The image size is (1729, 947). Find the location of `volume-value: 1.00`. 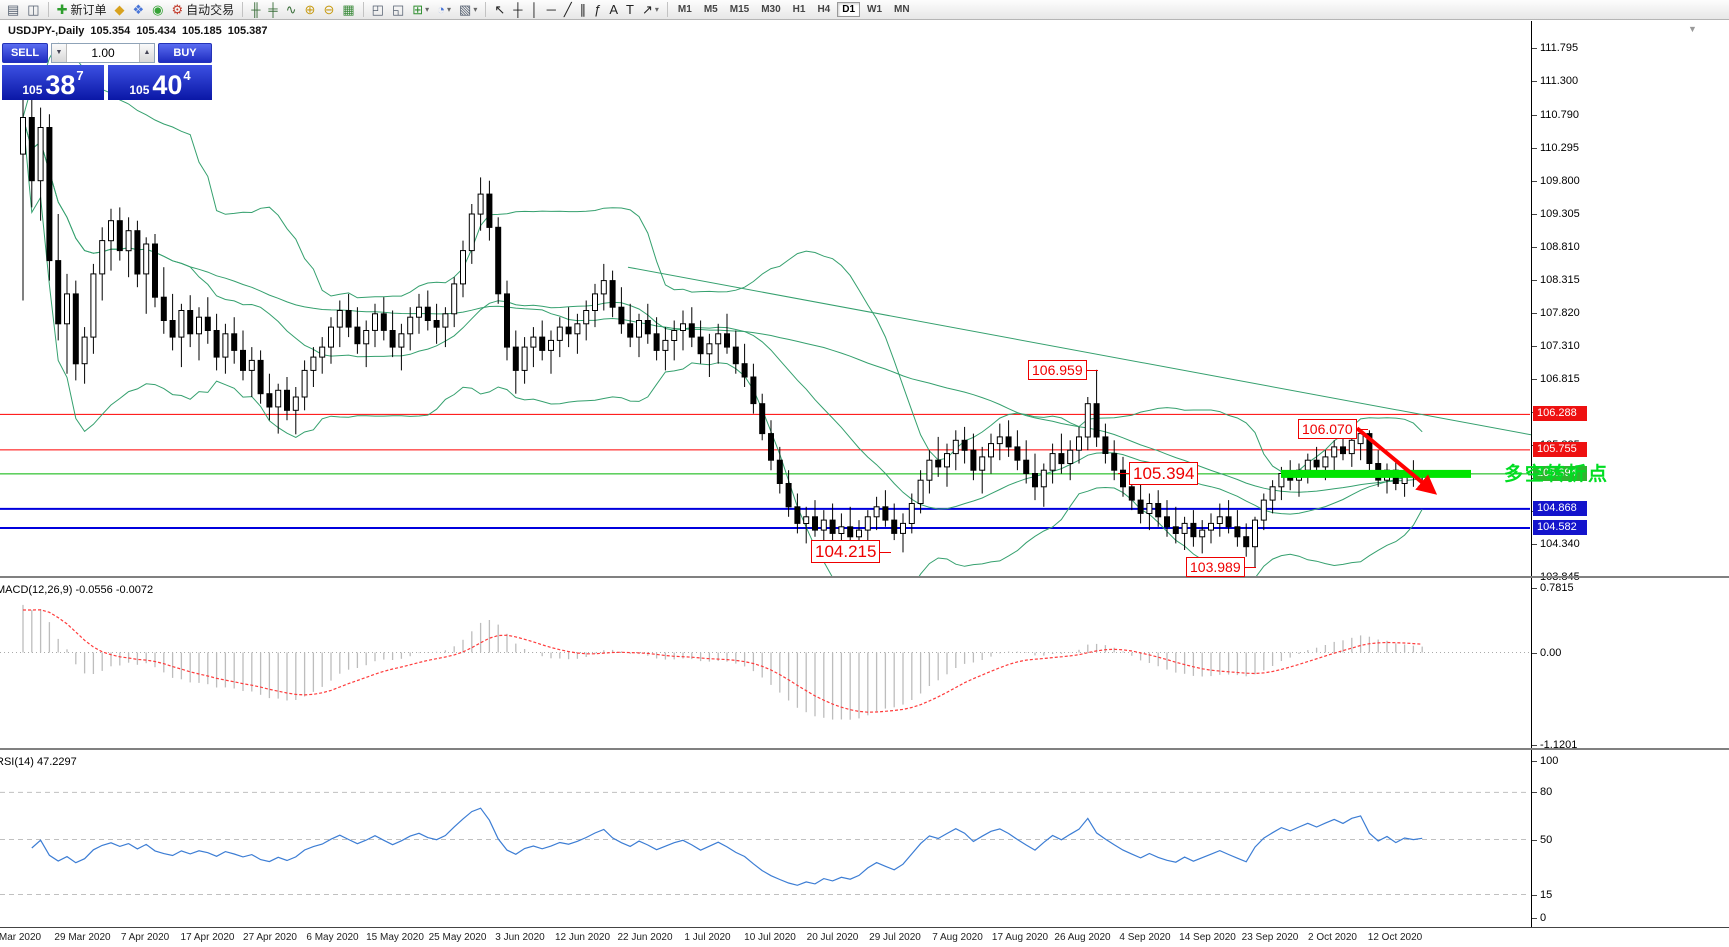

volume-value: 1.00 is located at coordinates (103, 53).